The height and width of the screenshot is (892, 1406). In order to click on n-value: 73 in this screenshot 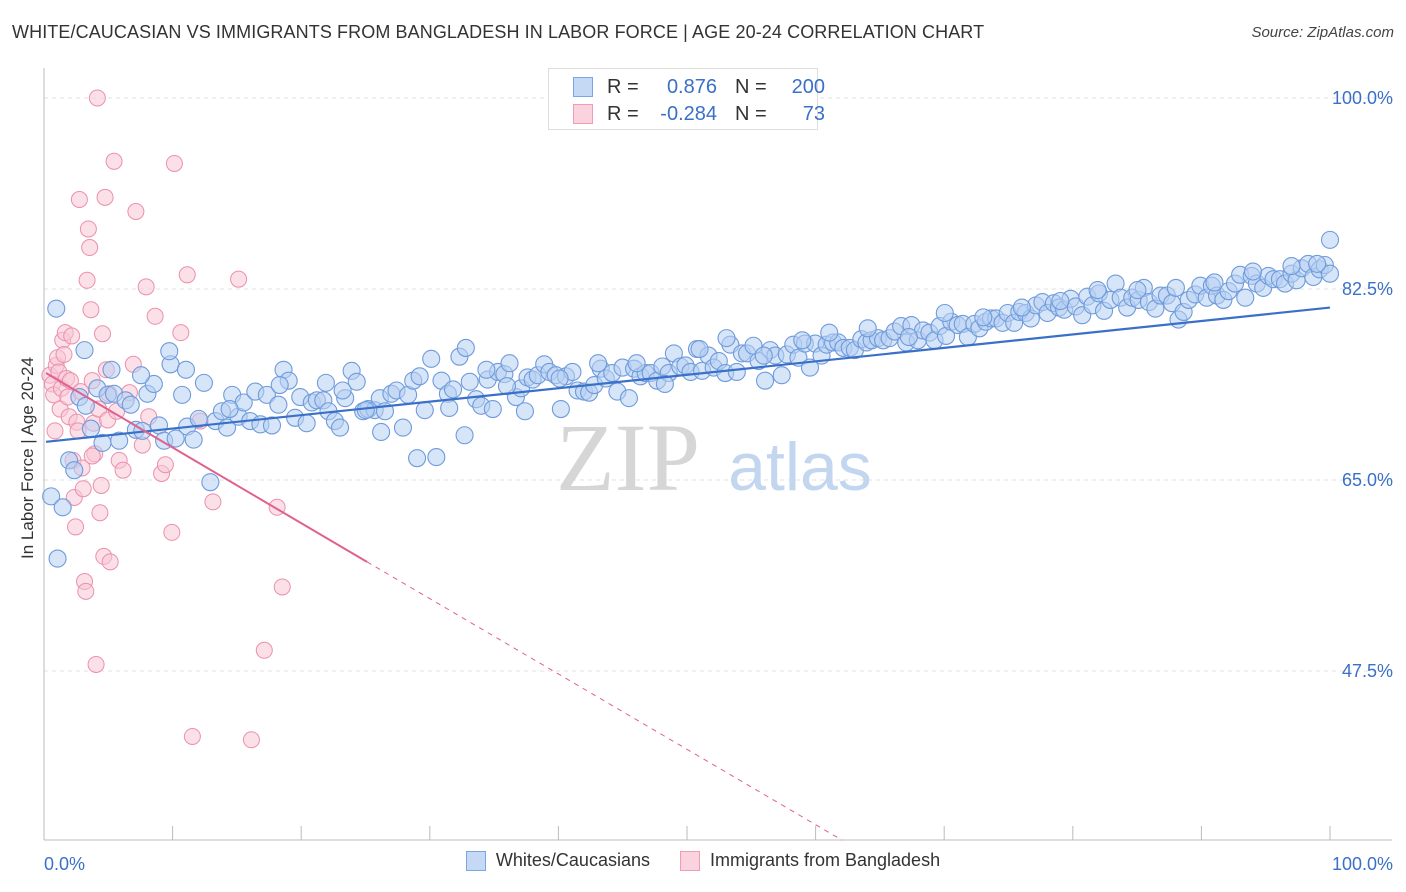, I will do `click(813, 113)`.